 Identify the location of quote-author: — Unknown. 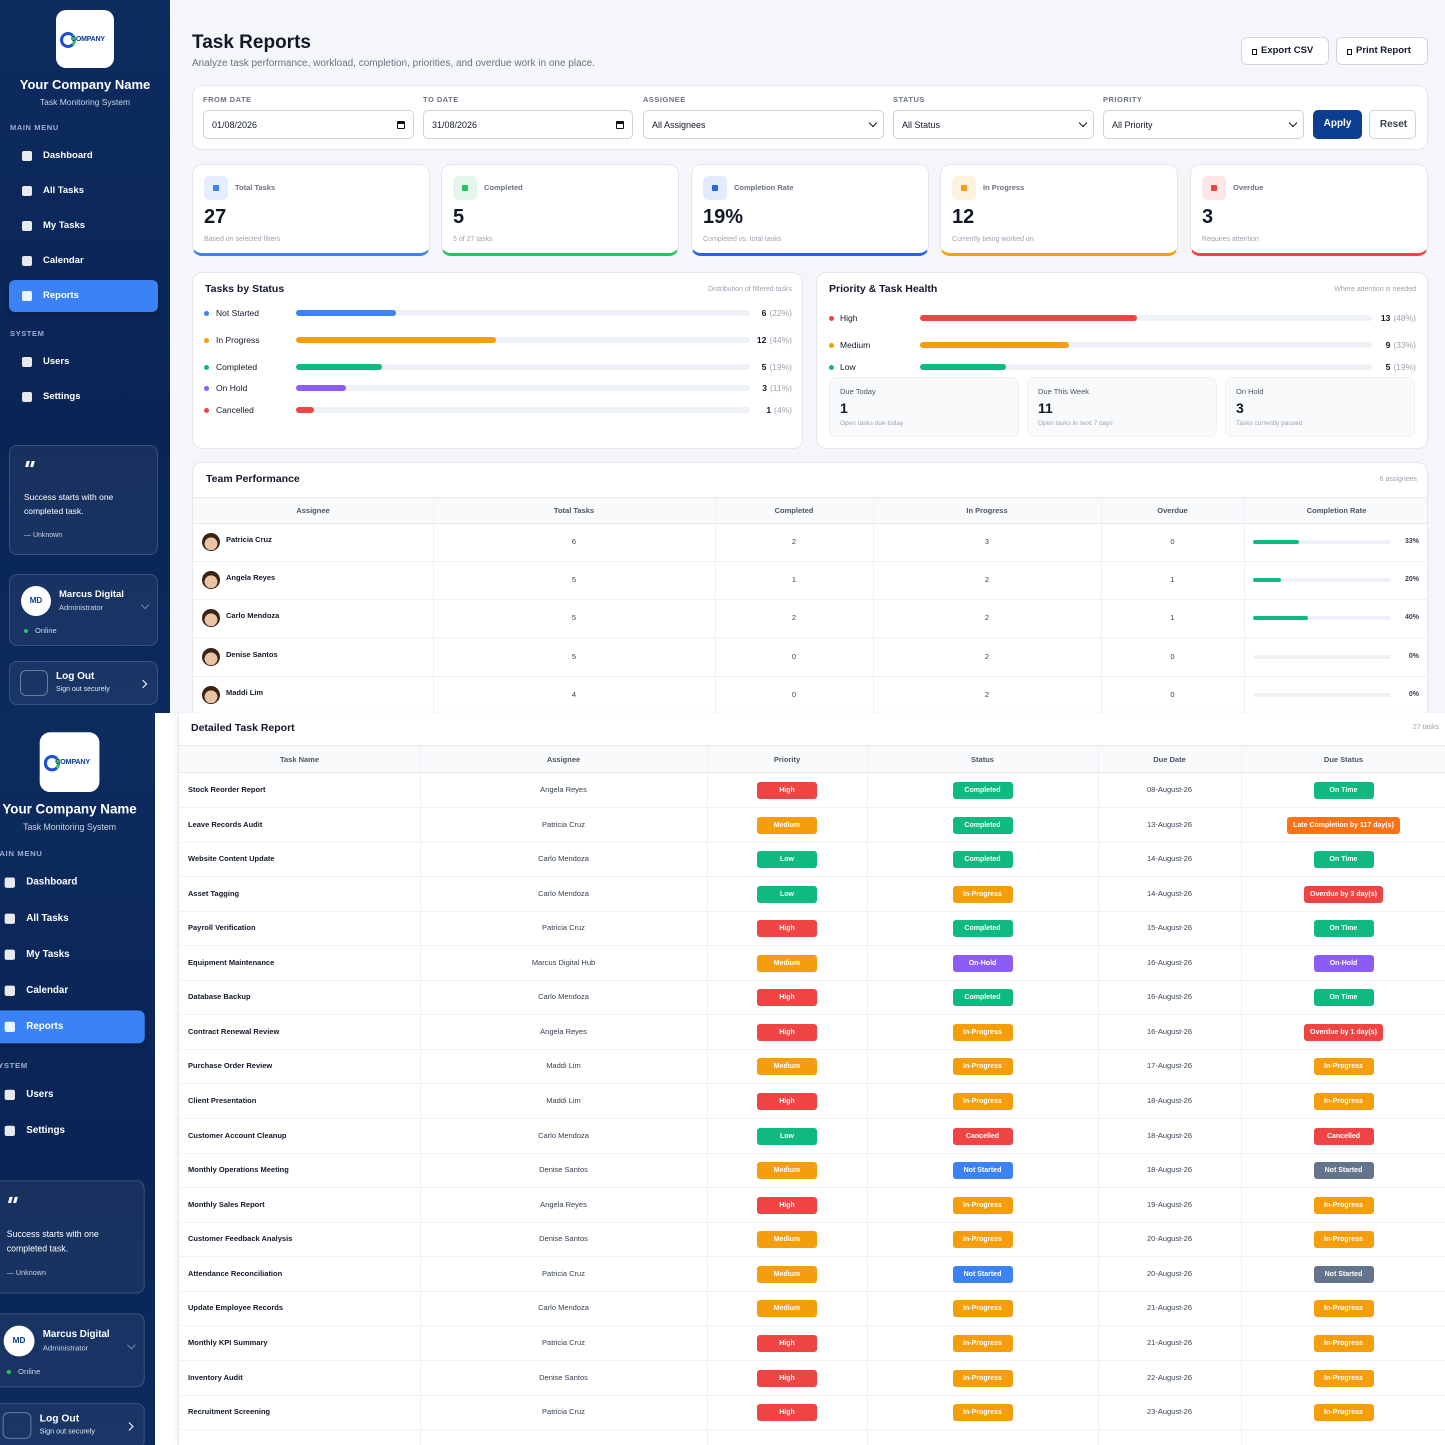
(26, 1273).